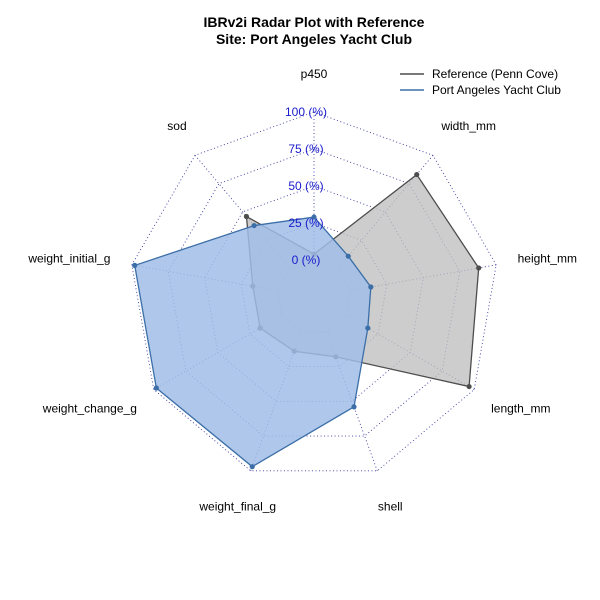 The image size is (600, 600). I want to click on axis-label: length_mm, so click(520, 409).